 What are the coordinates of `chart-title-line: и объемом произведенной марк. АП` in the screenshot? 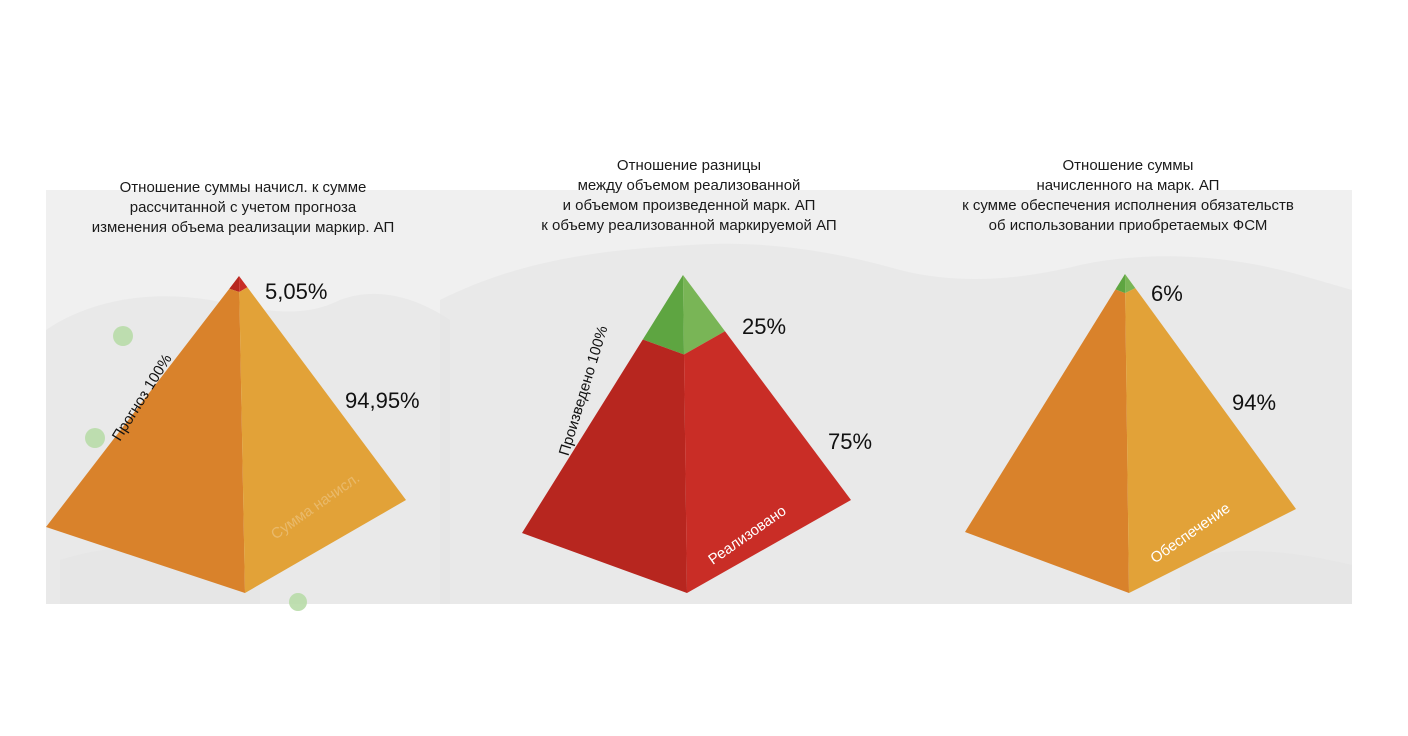 It's located at (689, 205).